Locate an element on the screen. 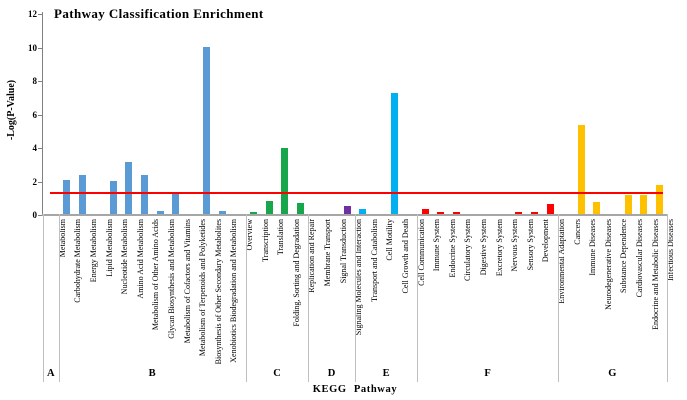 The height and width of the screenshot is (400, 687). category-label: Metabolism of Terpenoids and Polyketides is located at coordinates (203, 288).